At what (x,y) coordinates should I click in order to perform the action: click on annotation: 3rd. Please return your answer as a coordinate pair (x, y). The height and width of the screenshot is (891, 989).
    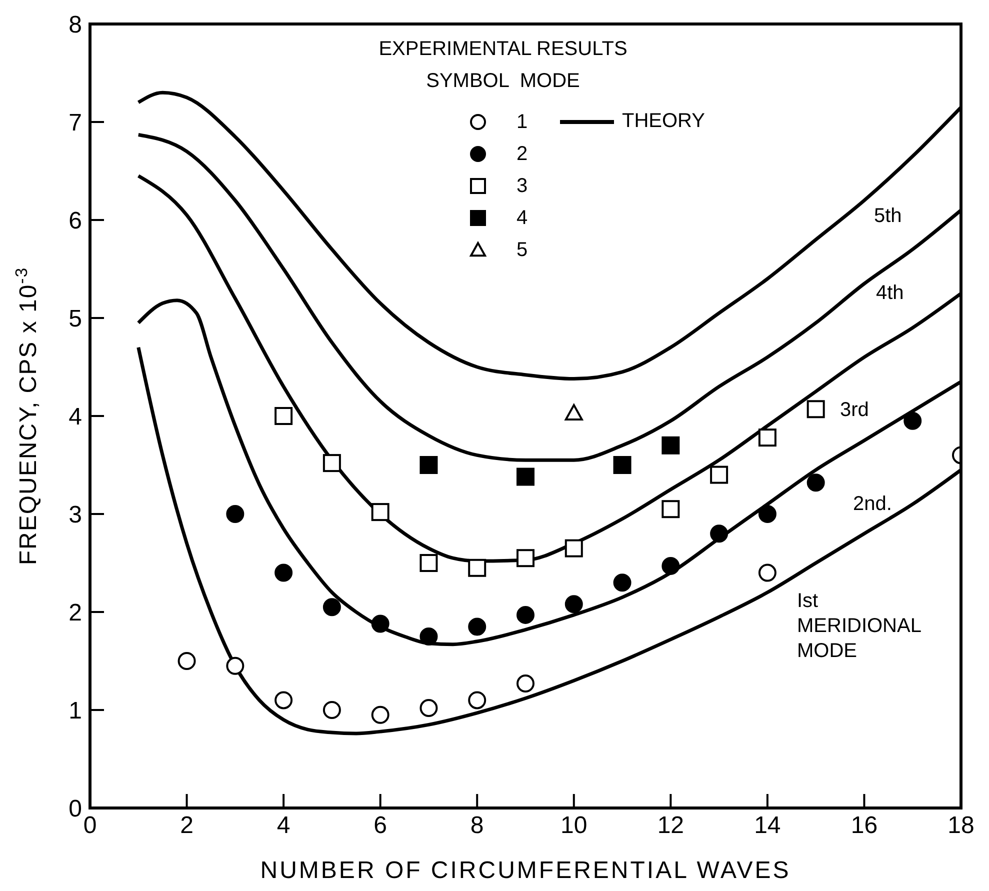
    Looking at the image, I should click on (854, 410).